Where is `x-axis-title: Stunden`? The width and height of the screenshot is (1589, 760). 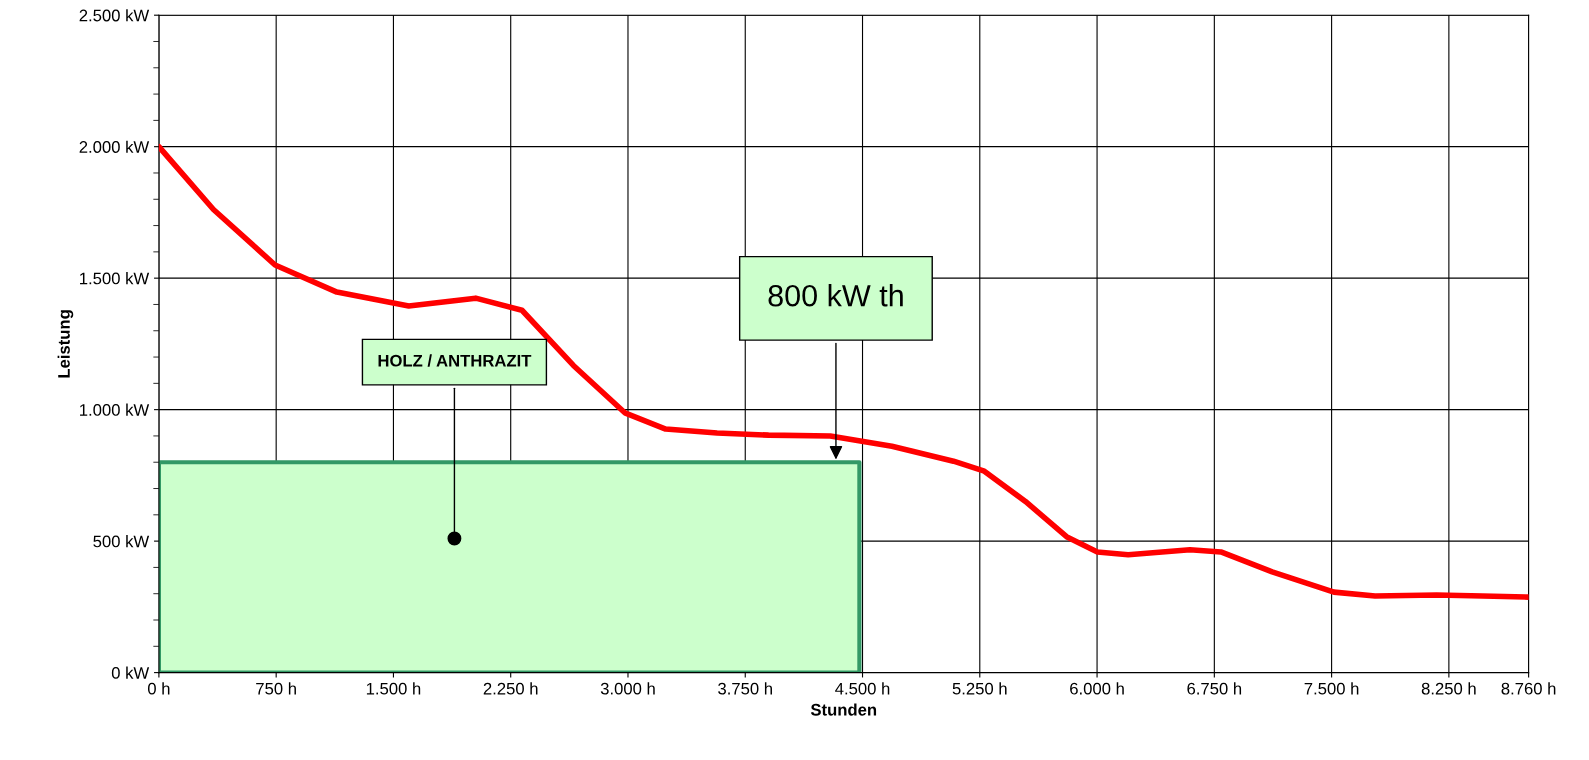
x-axis-title: Stunden is located at coordinates (843, 709).